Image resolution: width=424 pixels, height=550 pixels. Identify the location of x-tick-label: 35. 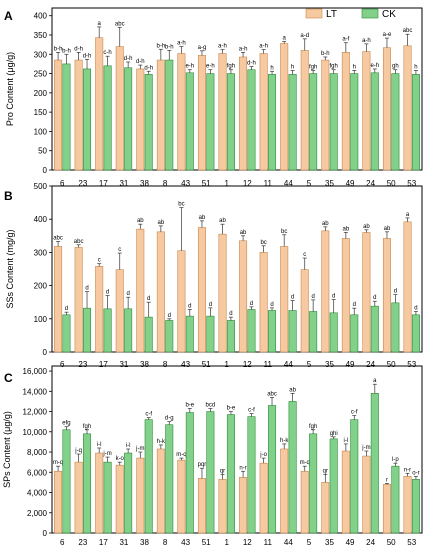
(329, 183).